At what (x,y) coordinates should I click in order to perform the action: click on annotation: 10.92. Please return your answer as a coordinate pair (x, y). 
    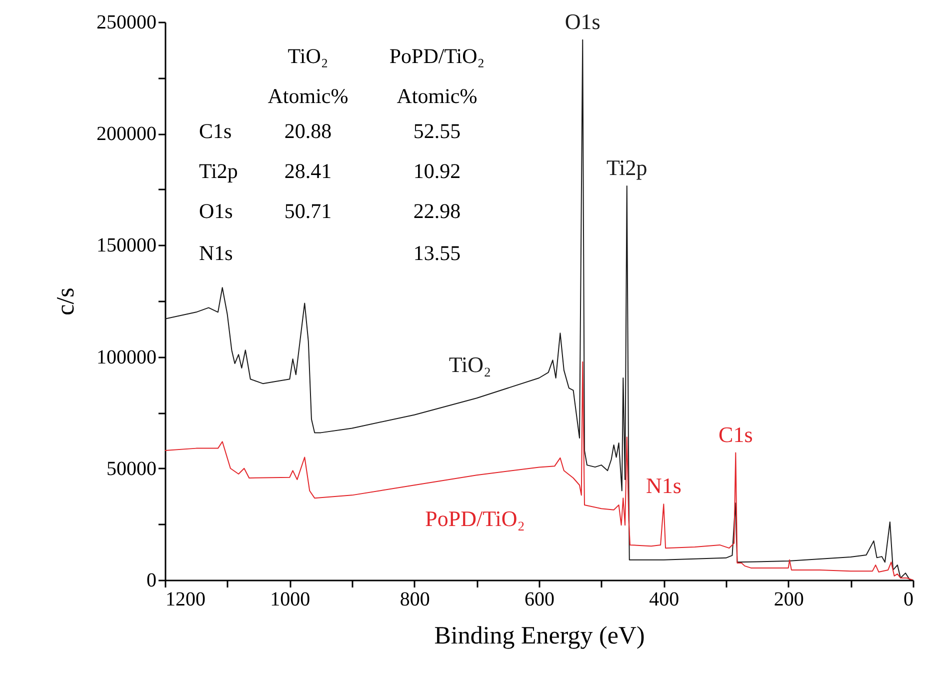
    Looking at the image, I should click on (437, 171).